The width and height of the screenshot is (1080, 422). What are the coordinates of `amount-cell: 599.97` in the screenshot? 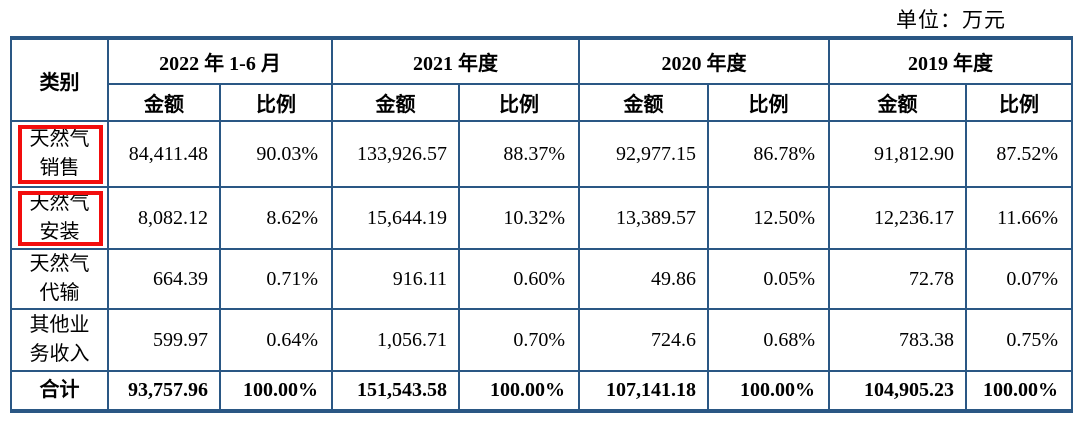 It's located at (164, 340).